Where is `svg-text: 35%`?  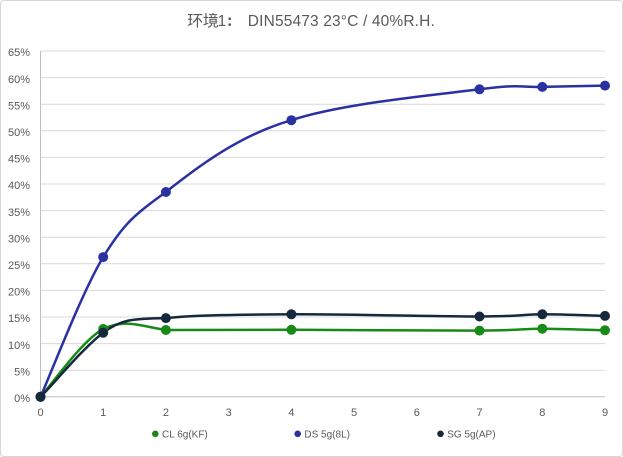
svg-text: 35% is located at coordinates (19, 213).